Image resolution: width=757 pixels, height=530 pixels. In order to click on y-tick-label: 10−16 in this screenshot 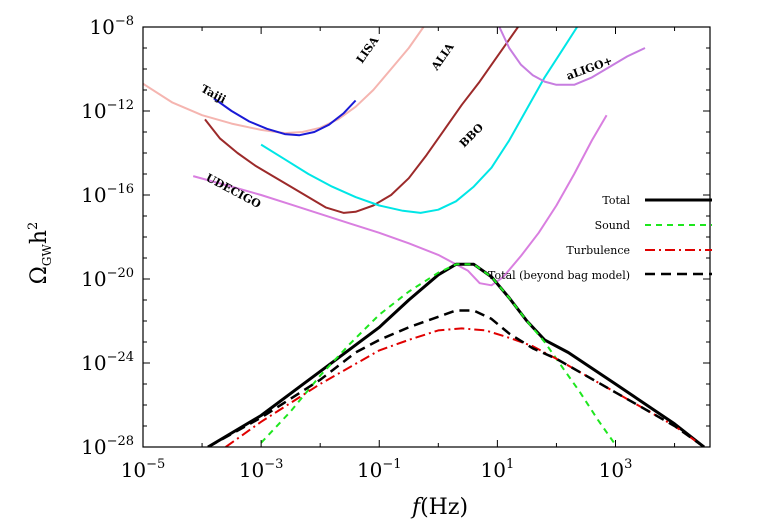, I will do `click(107, 194)`.